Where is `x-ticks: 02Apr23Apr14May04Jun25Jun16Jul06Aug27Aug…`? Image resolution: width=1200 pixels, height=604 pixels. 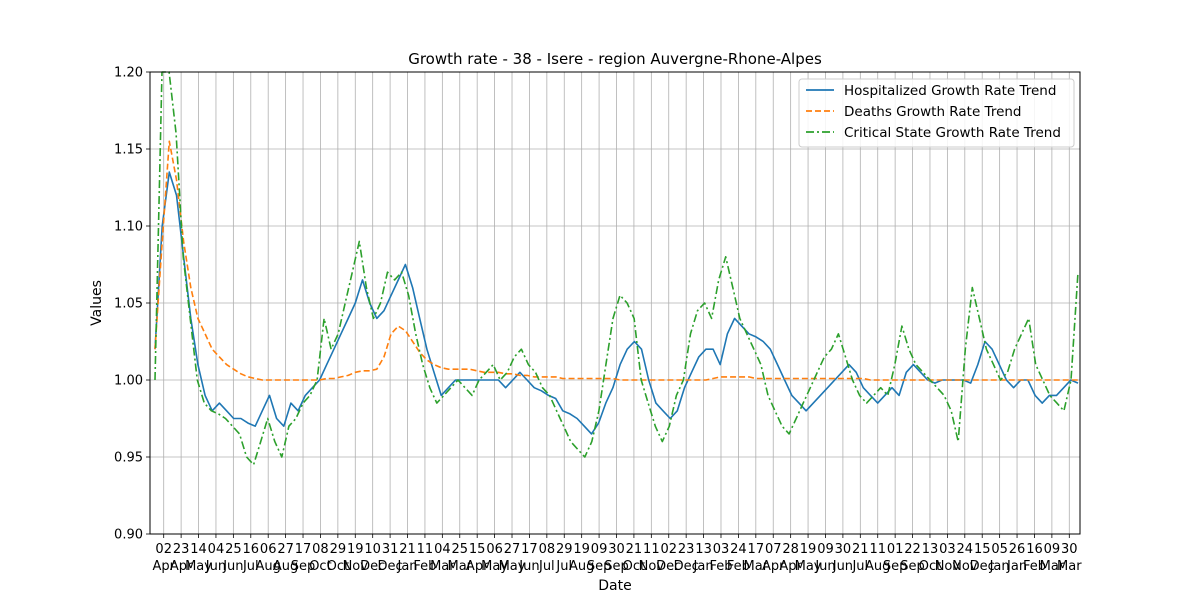 x-ticks: 02Apr23Apr14May04Jun25Jun16Jul06Aug27Aug… is located at coordinates (617, 554).